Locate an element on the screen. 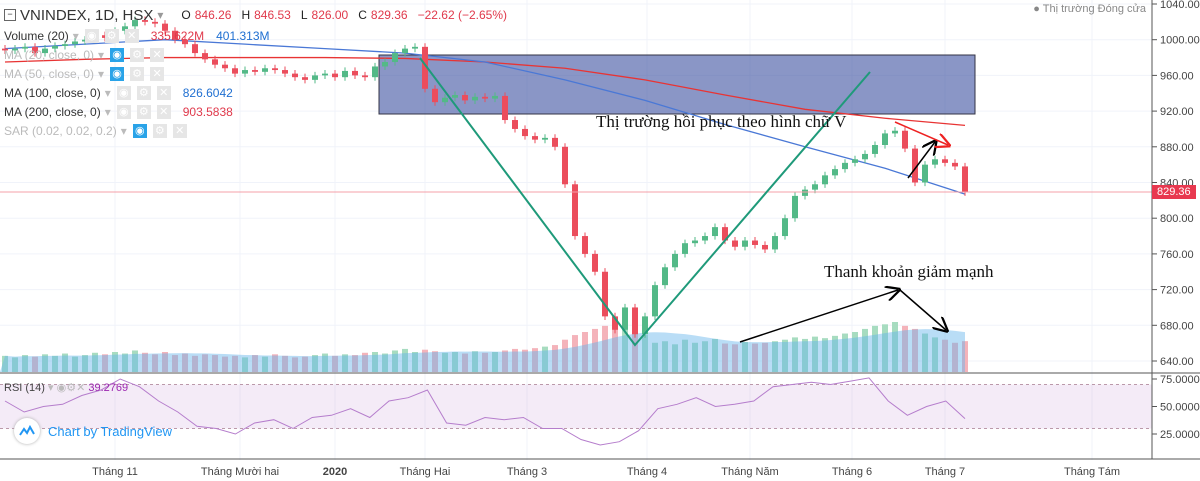 The width and height of the screenshot is (1200, 481). time-tick-label: Tháng 11 is located at coordinates (115, 472).